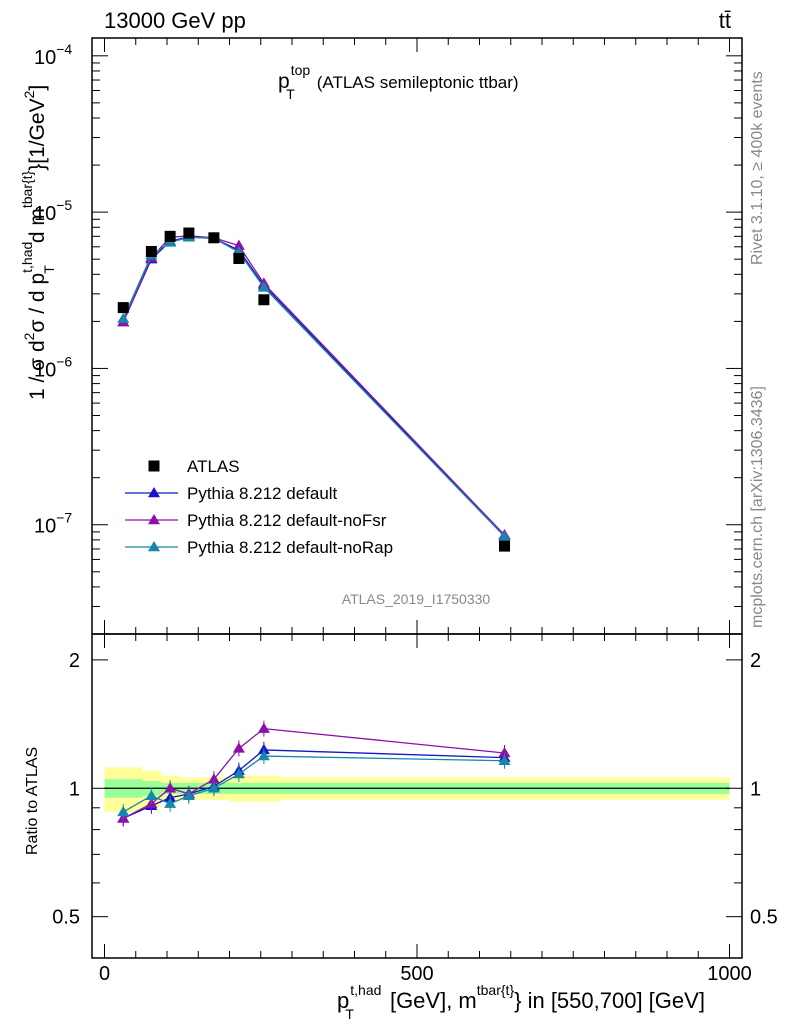 This screenshot has width=786, height=1024. Describe the element at coordinates (349, 1014) in the screenshot. I see `xlabel-sub: T` at that location.